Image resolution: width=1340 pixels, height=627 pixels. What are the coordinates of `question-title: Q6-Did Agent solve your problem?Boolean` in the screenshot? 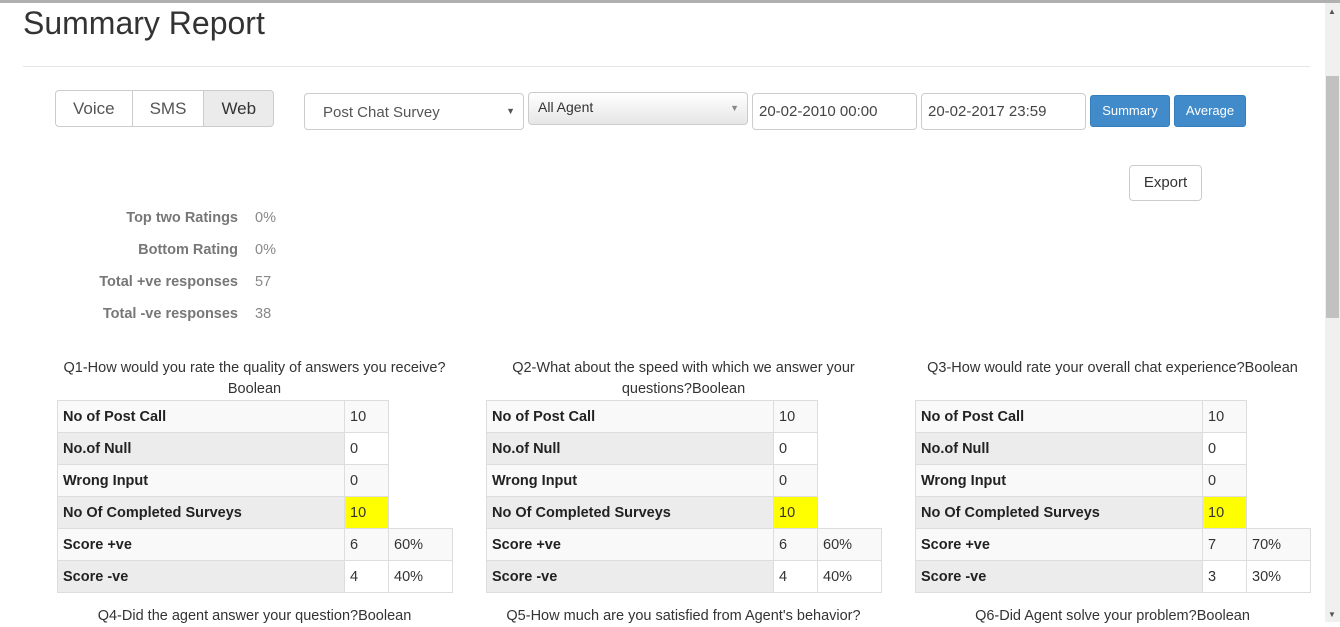 It's located at (1112, 616).